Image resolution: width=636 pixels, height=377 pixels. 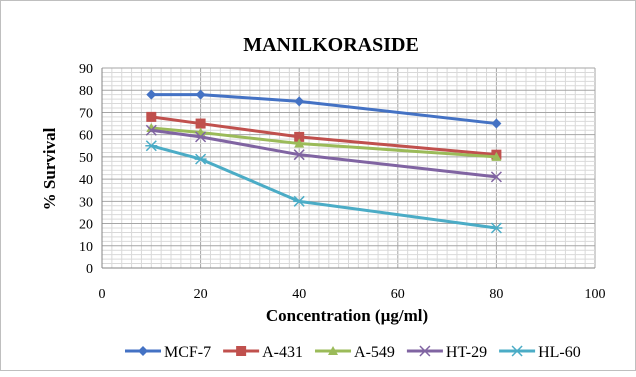 What do you see at coordinates (559, 352) in the screenshot?
I see `legend-label-hl-60: HL-60` at bounding box center [559, 352].